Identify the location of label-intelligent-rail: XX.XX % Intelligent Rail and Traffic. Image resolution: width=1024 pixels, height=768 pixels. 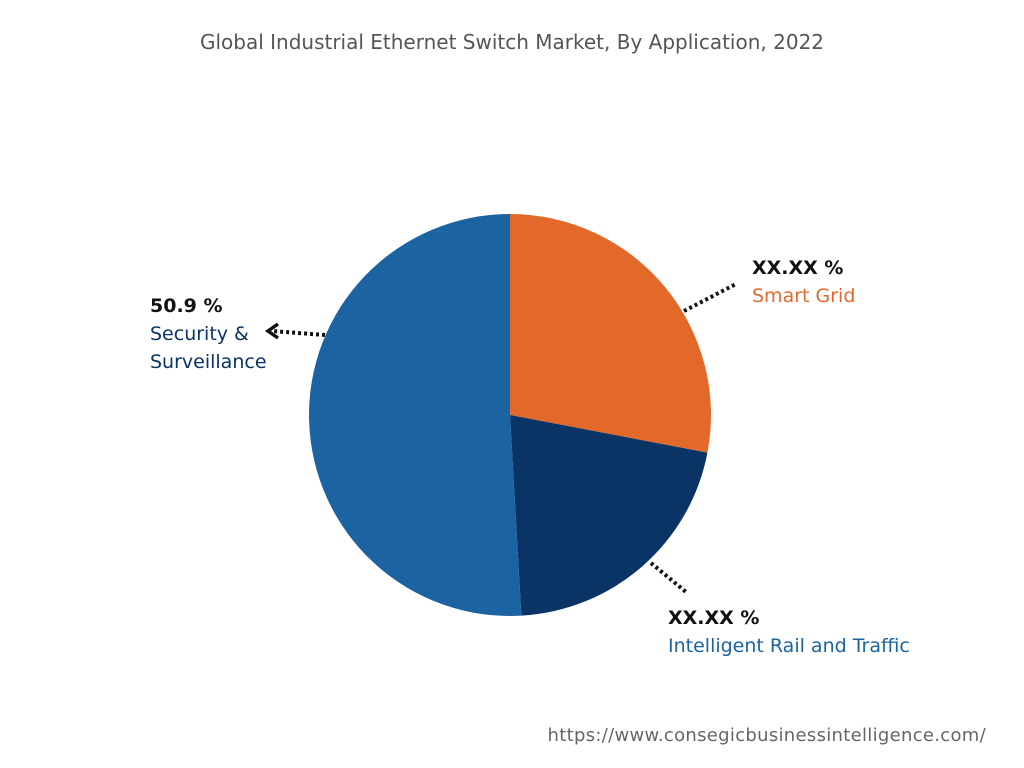
(789, 632).